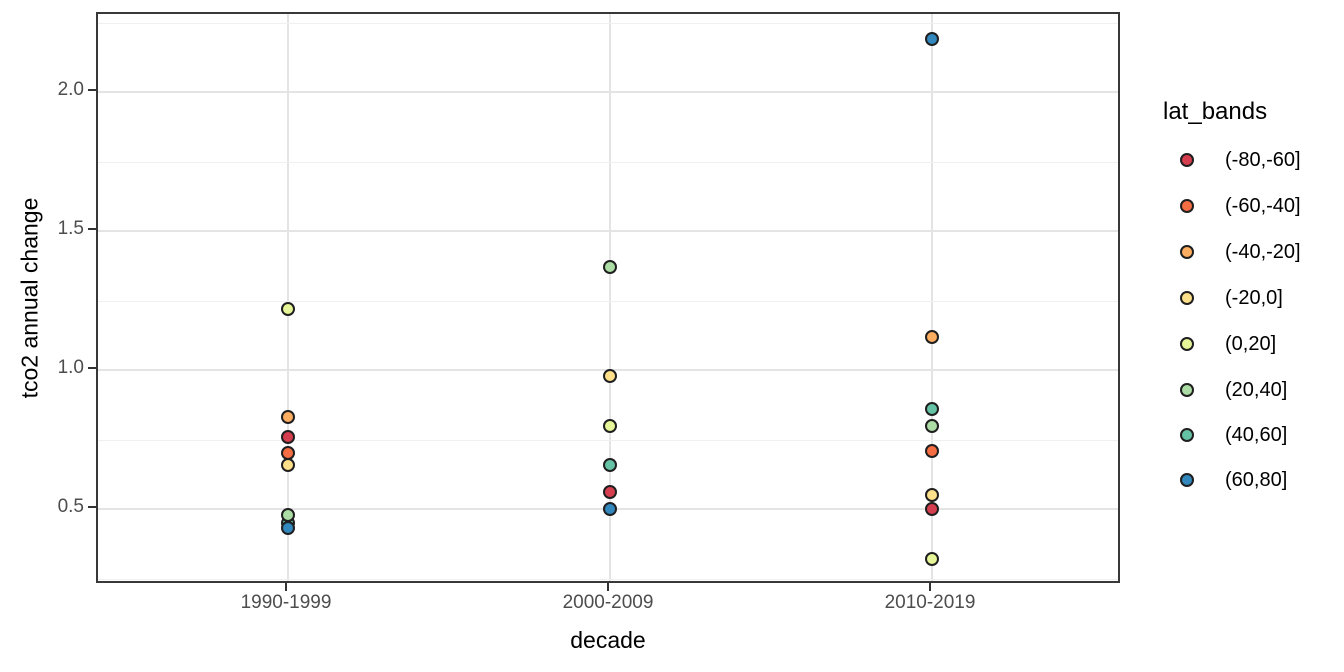 The width and height of the screenshot is (1344, 672). What do you see at coordinates (1263, 160) in the screenshot?
I see `legend-entry-label: (-80,-60]` at bounding box center [1263, 160].